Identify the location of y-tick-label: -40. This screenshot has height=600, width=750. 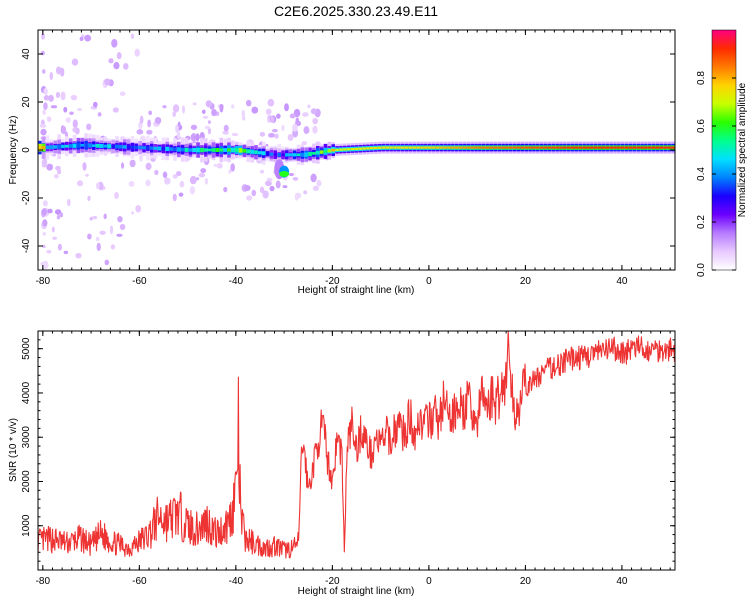
(26, 245).